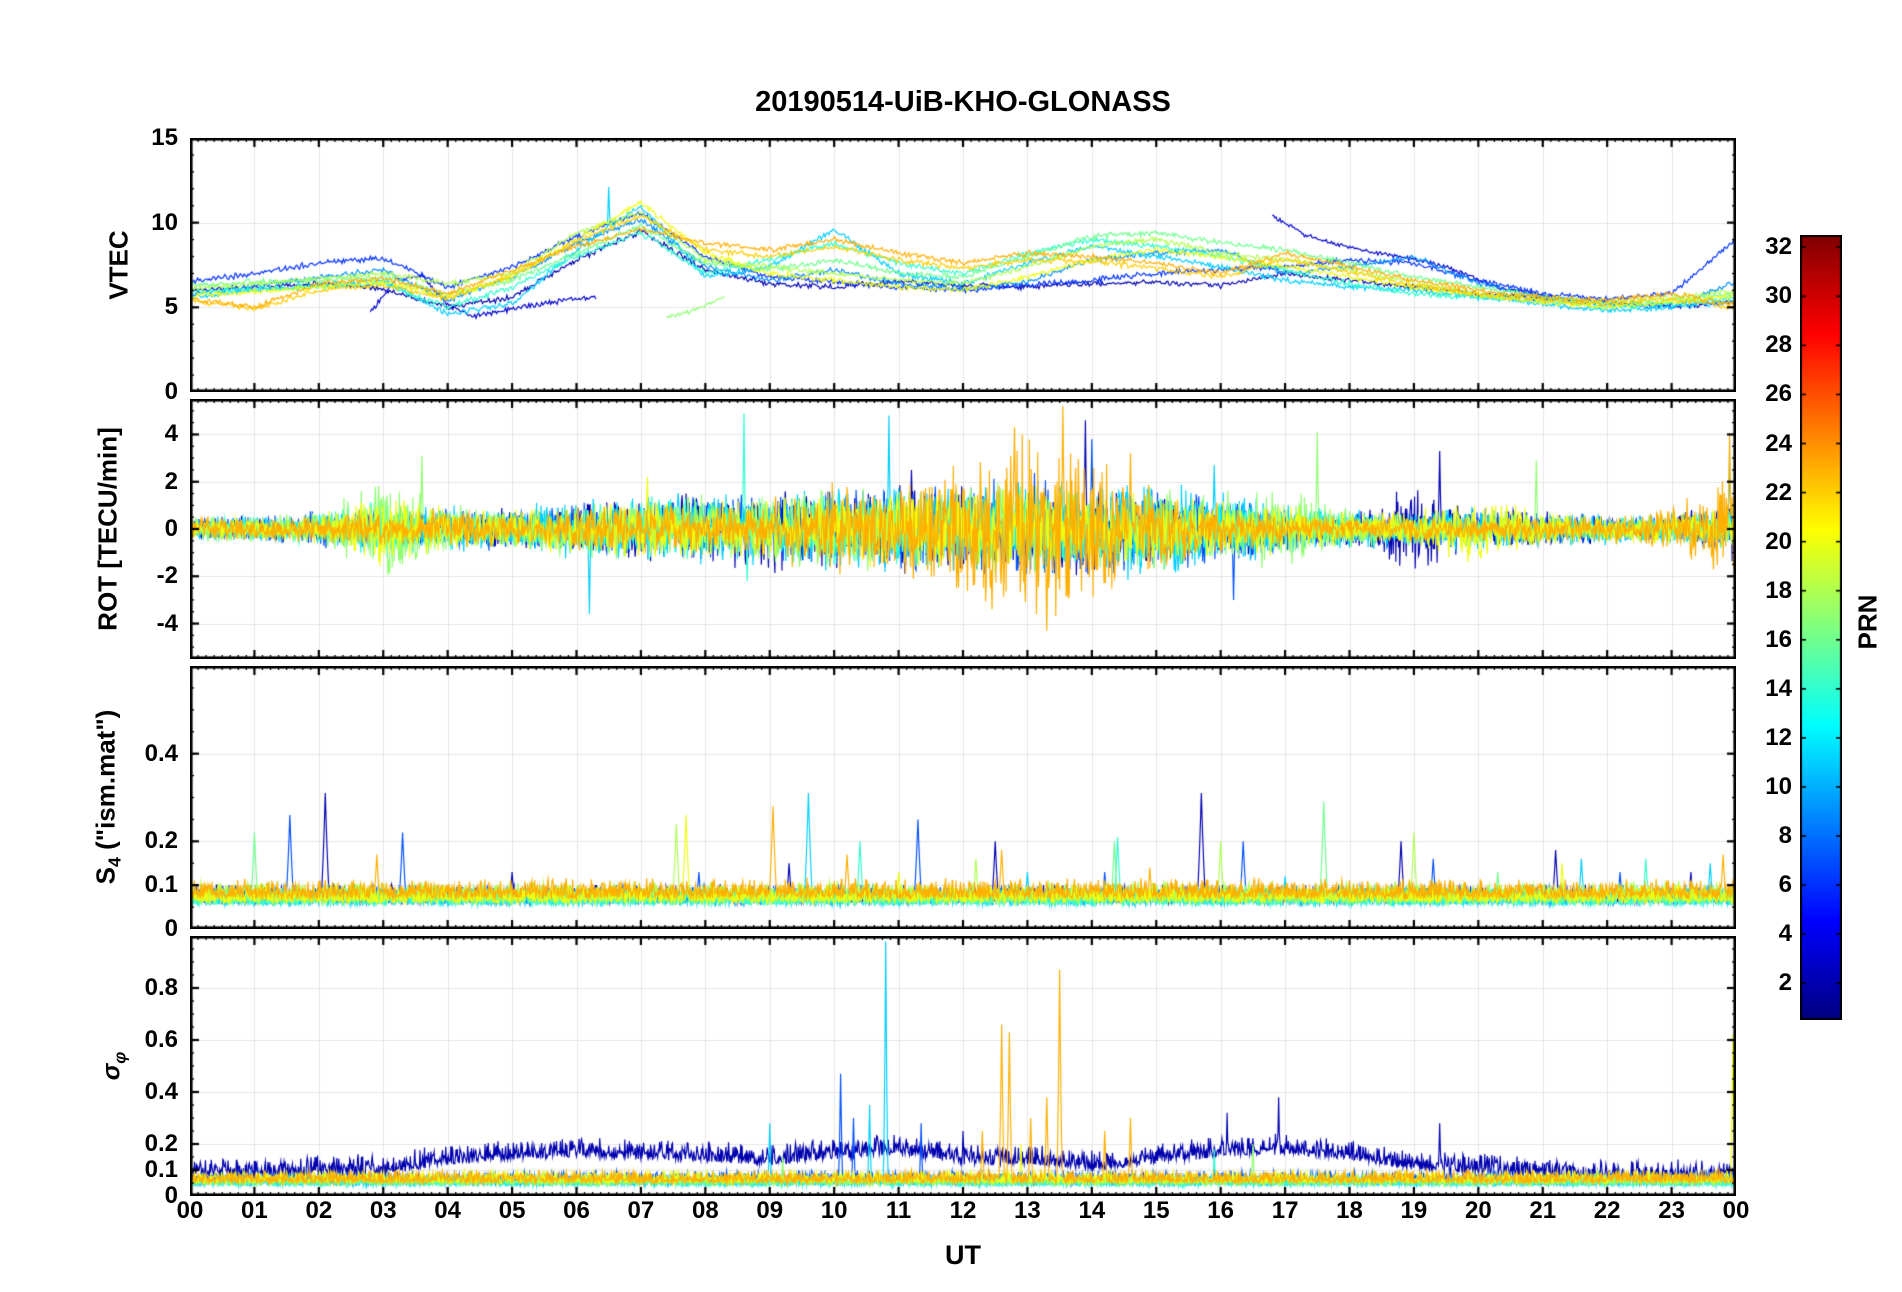 The height and width of the screenshot is (1292, 1902). What do you see at coordinates (1778, 688) in the screenshot?
I see `colorbar-tick-label: 14` at bounding box center [1778, 688].